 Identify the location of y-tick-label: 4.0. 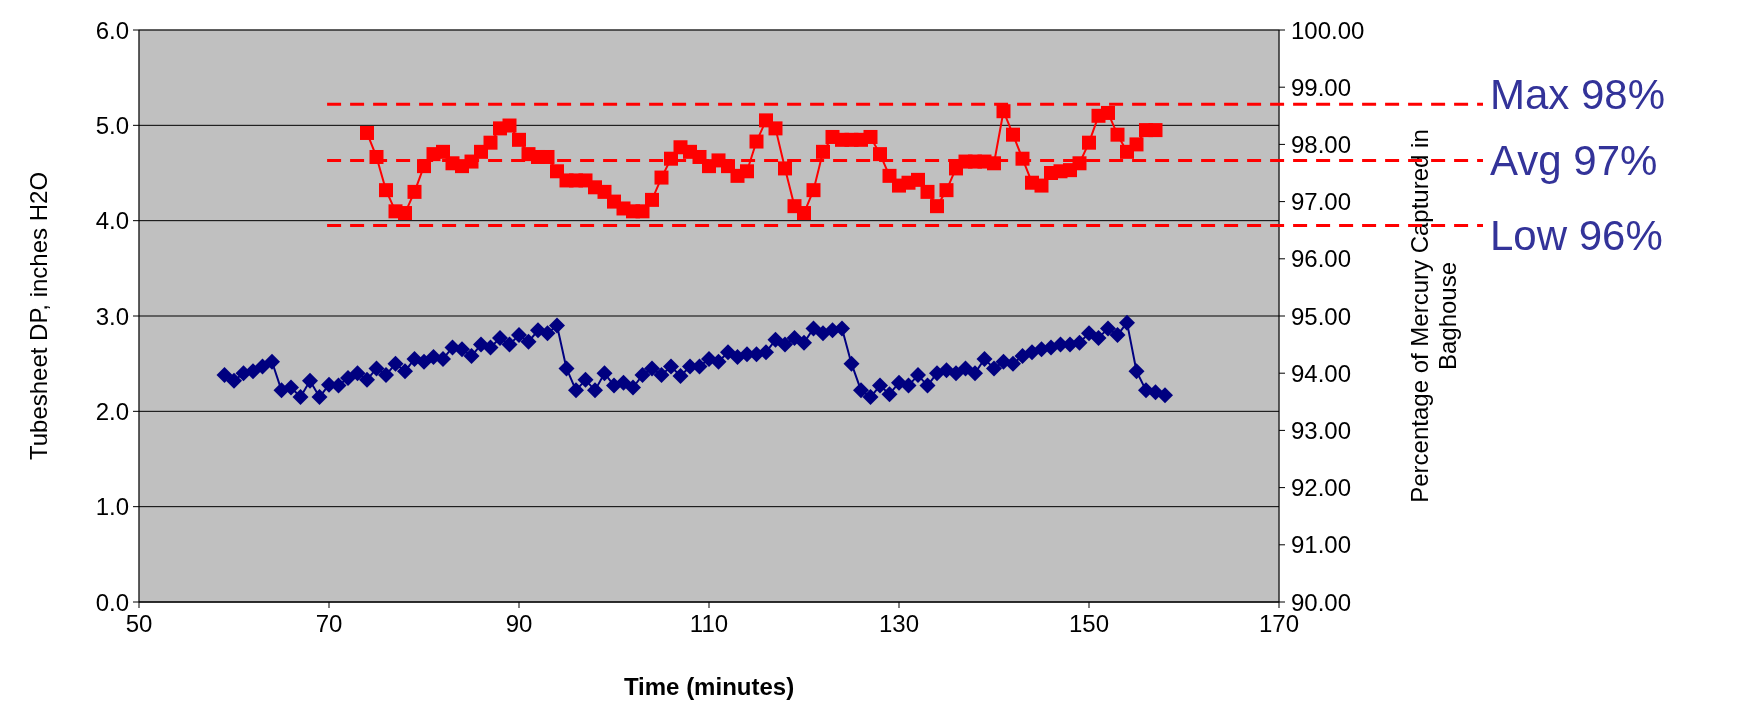
(112, 221).